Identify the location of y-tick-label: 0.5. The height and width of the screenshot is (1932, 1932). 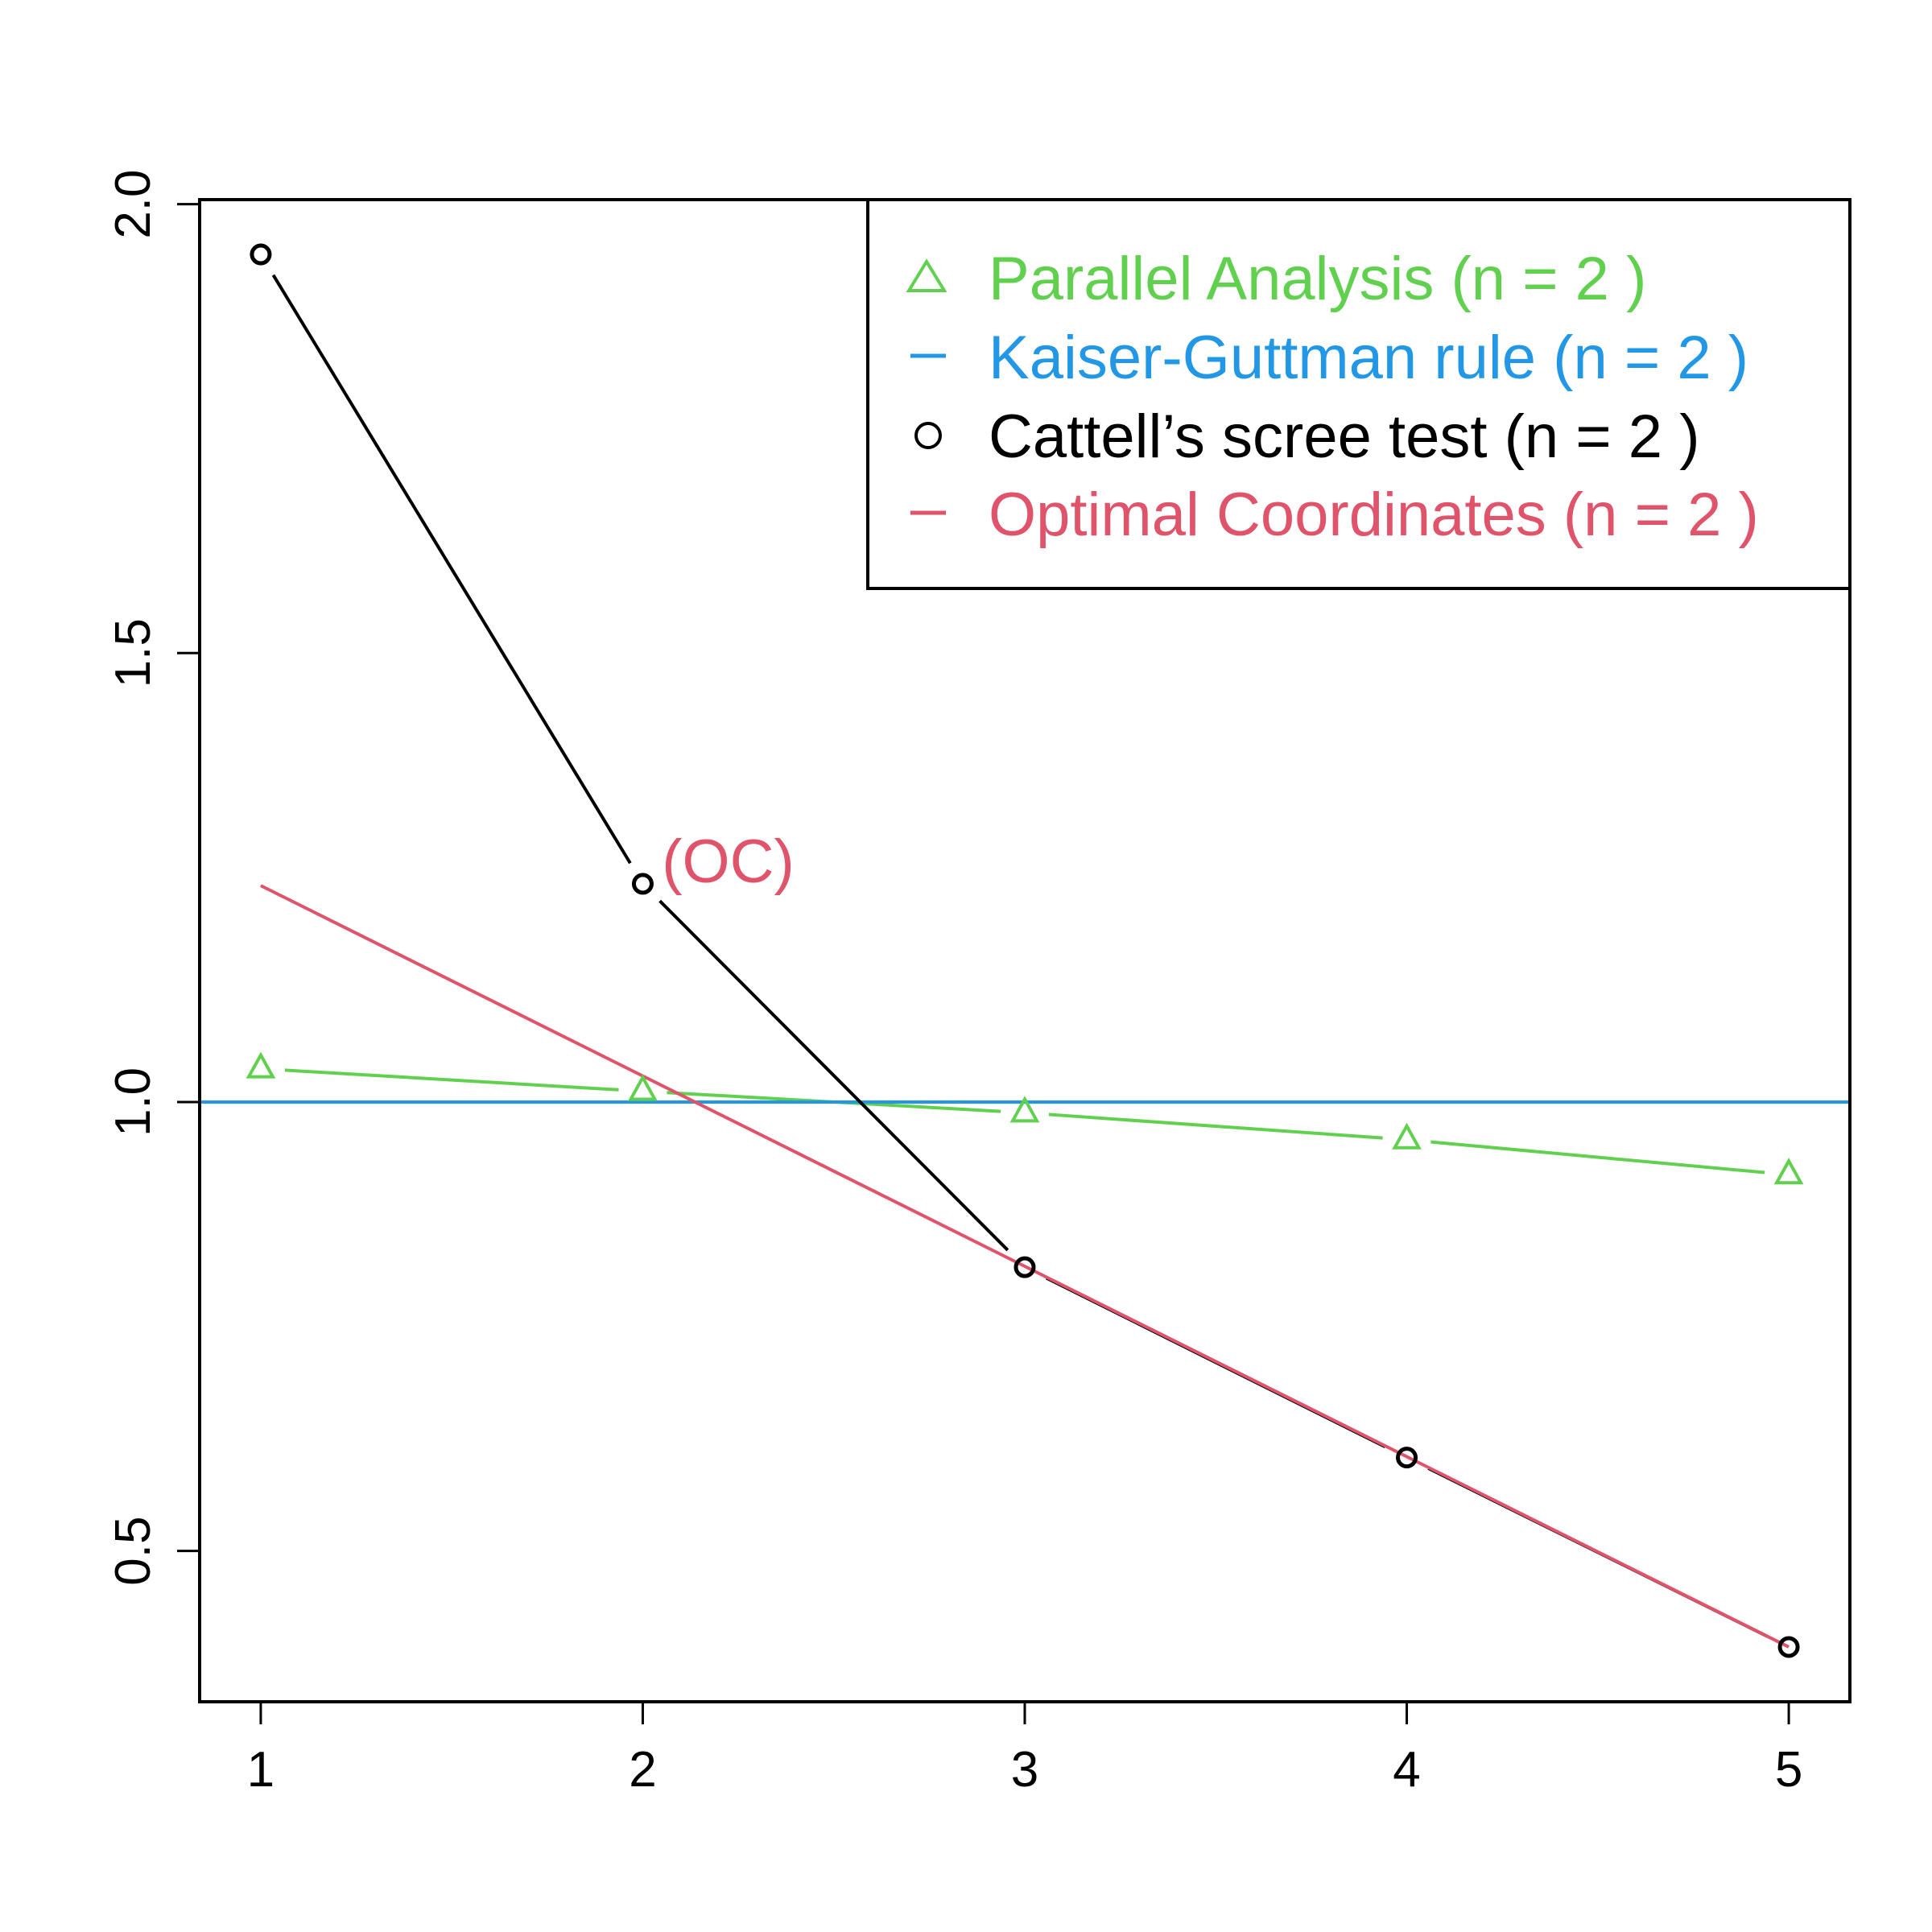
(133, 1551).